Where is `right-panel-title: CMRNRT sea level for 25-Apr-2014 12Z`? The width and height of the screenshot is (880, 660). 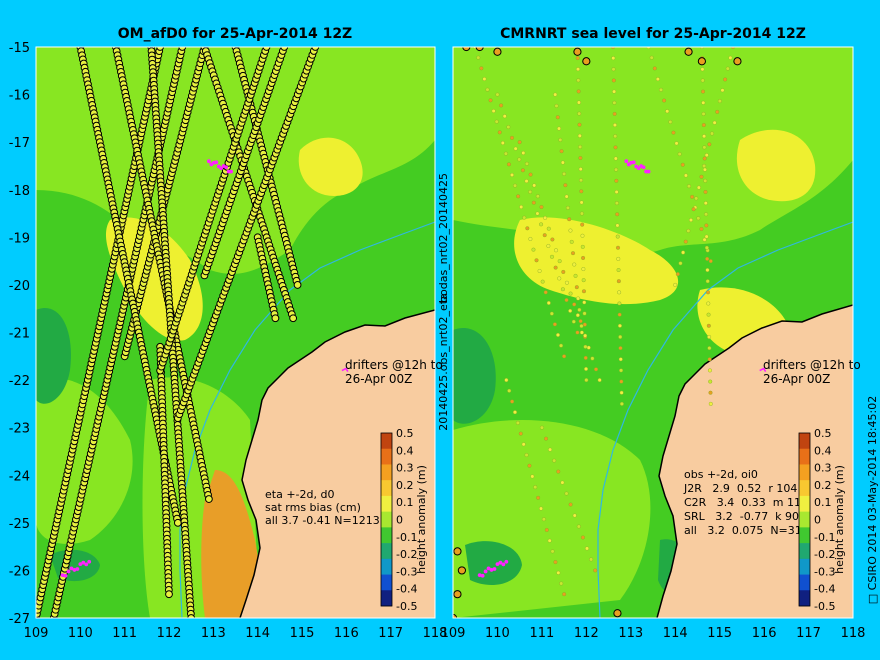 right-panel-title: CMRNRT sea level for 25-Apr-2014 12Z is located at coordinates (653, 34).